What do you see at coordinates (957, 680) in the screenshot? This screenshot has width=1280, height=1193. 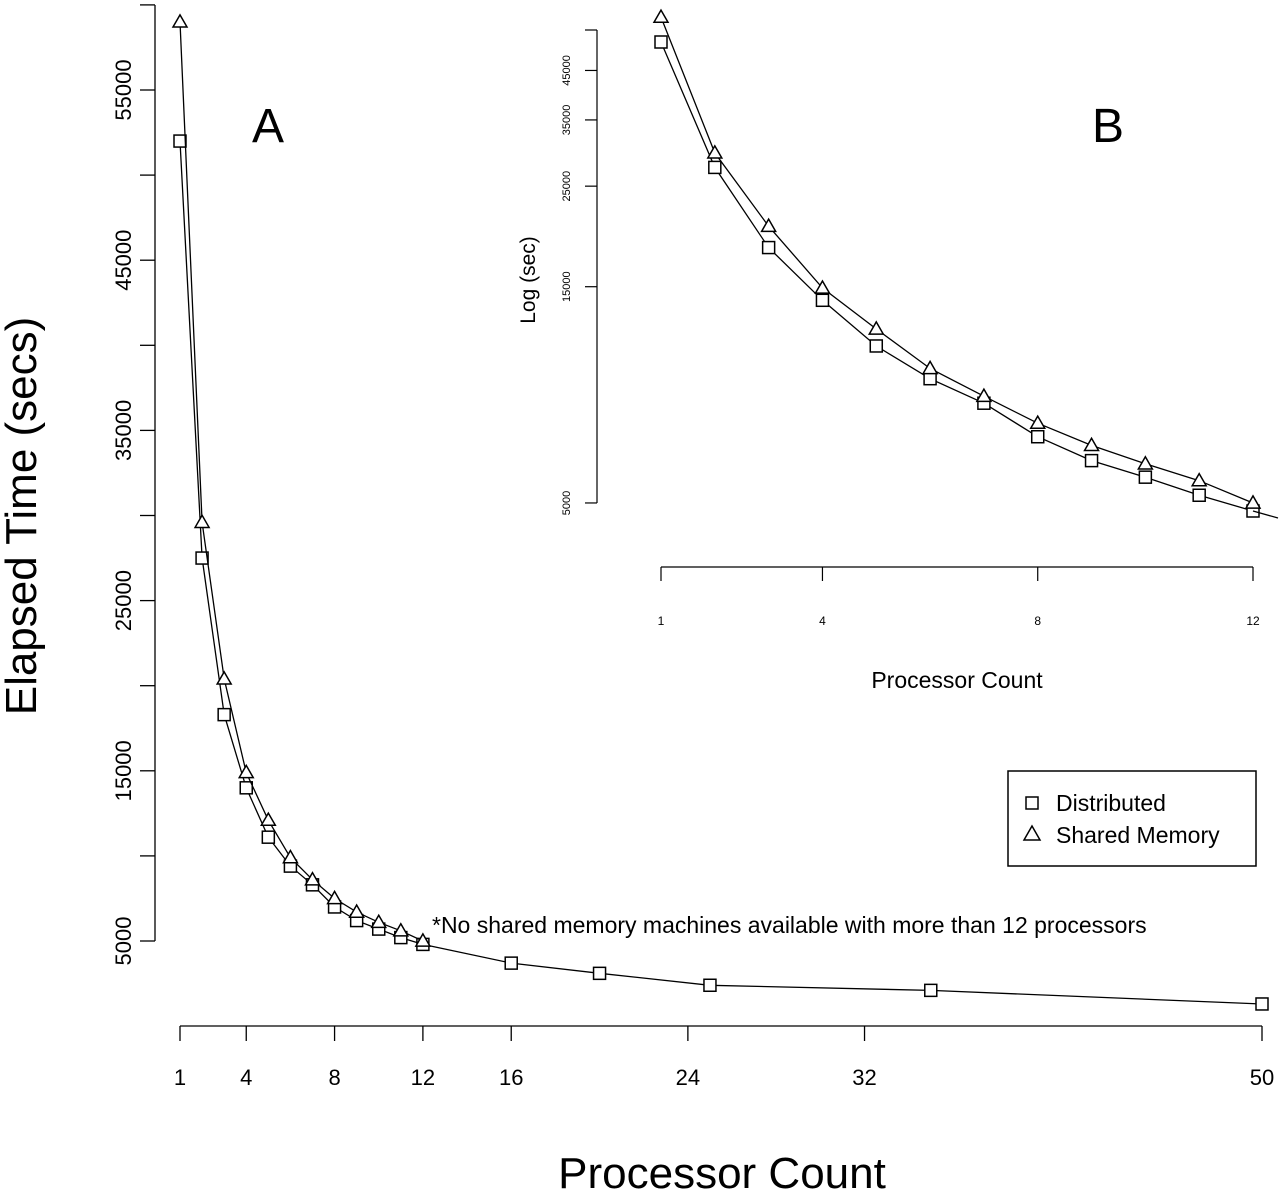 I see `panel-b-x-axis-title: Processor Count` at bounding box center [957, 680].